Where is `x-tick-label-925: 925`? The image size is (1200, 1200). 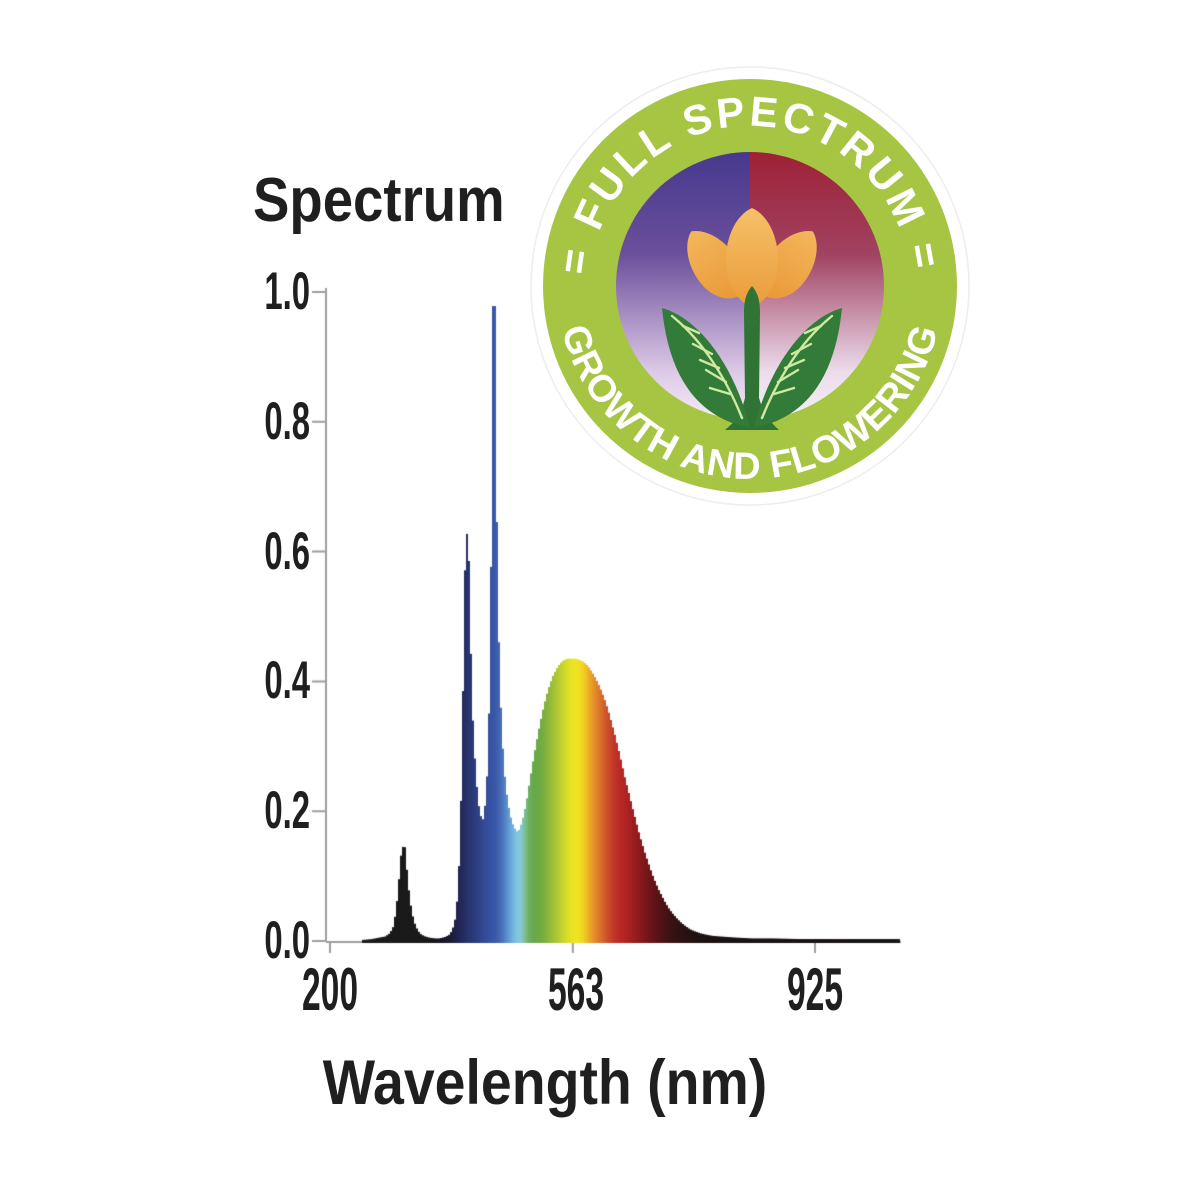 x-tick-label-925: 925 is located at coordinates (815, 989).